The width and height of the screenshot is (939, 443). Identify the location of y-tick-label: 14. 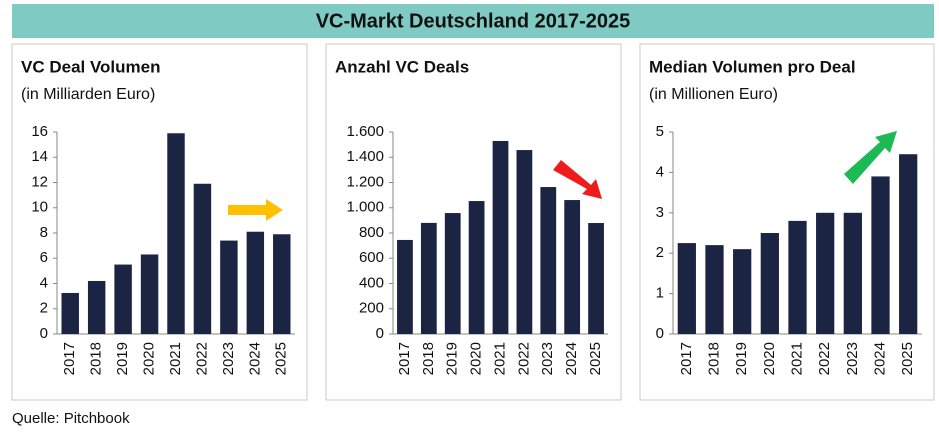
(39, 156).